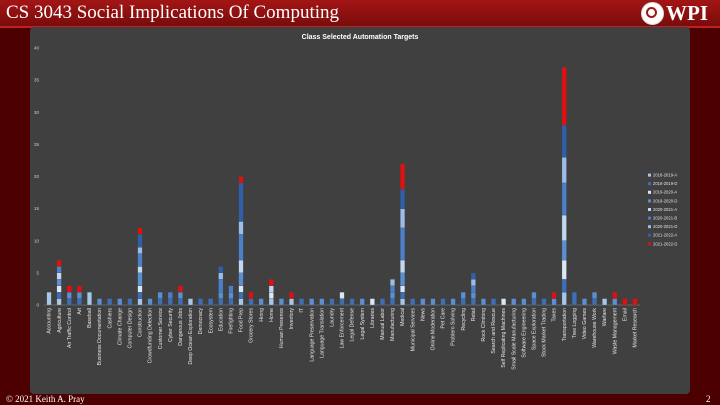  Describe the element at coordinates (662, 183) in the screenshot. I see `legend-item: 2018-2019-D` at that location.